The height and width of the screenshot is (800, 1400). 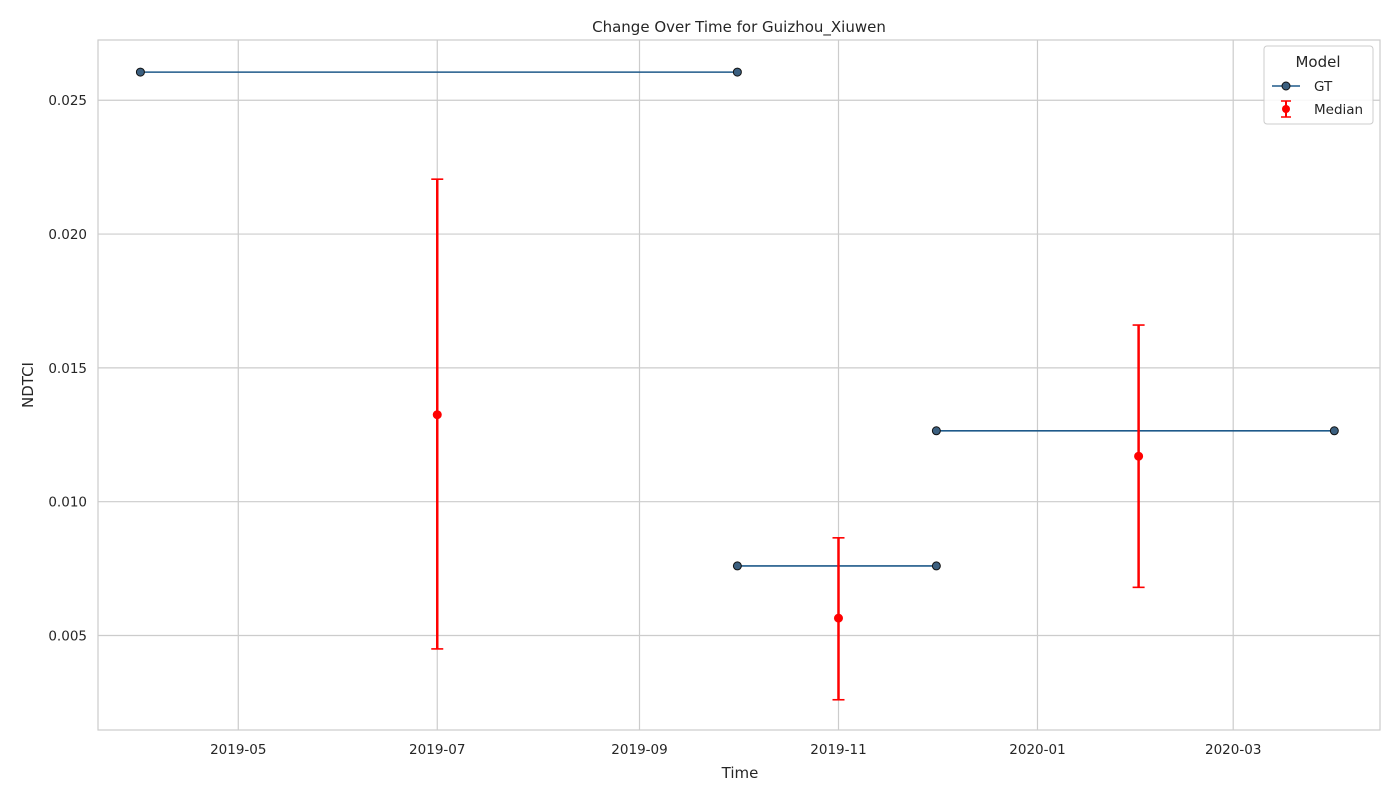 I want to click on x-tick-label: 2020-01, so click(x=1037, y=750).